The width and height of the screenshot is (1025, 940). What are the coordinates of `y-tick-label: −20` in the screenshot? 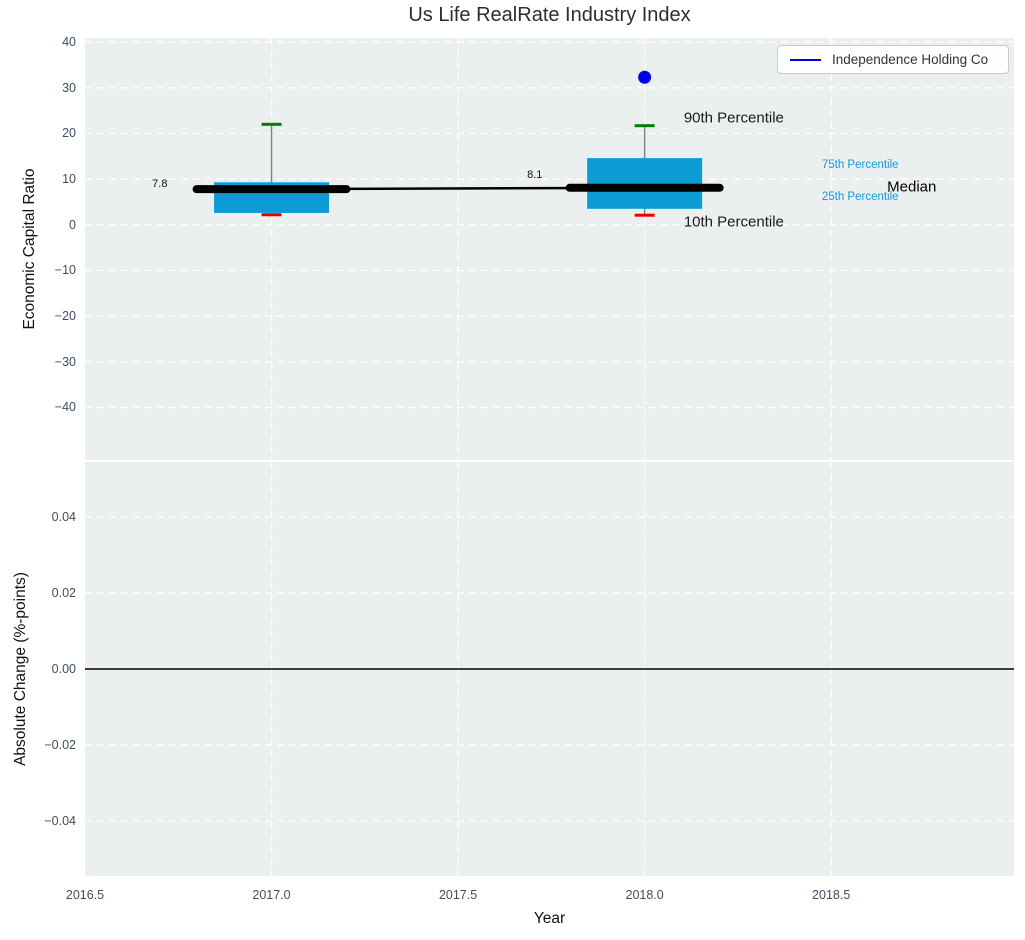 It's located at (65, 316).